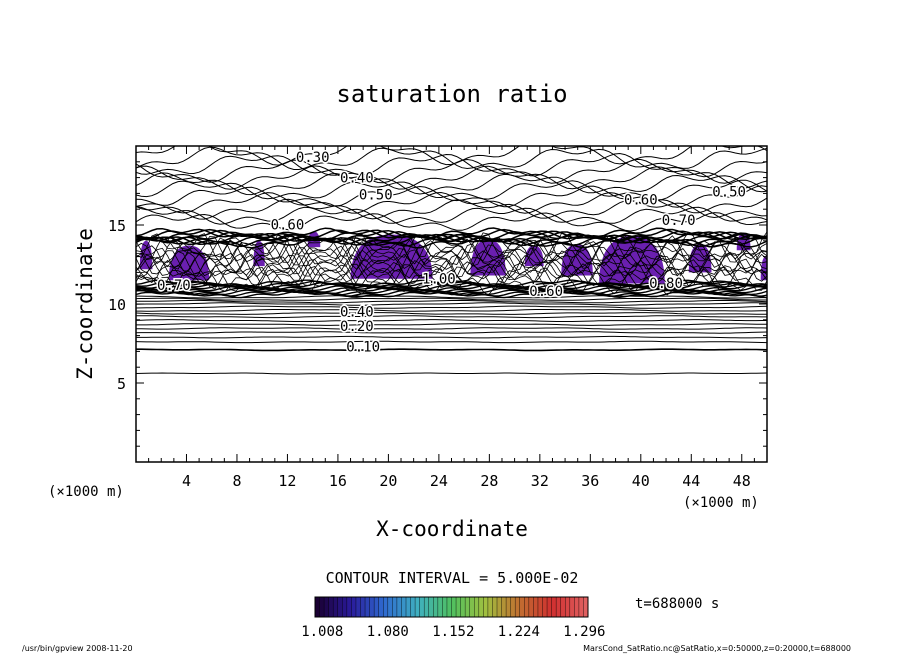 Image resolution: width=904 pixels, height=654 pixels. Describe the element at coordinates (742, 481) in the screenshot. I see `x-tick-label: 48` at that location.